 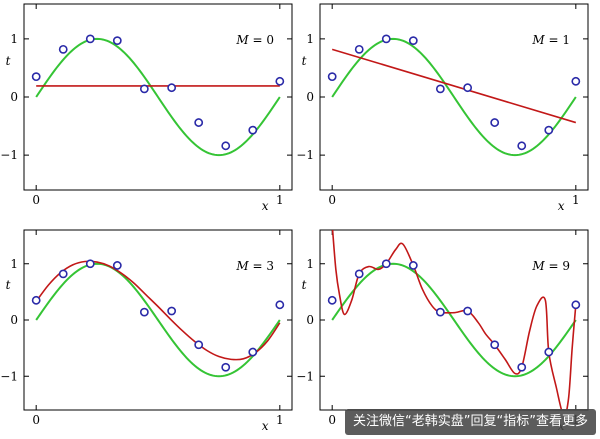 What do you see at coordinates (550, 40) in the screenshot?
I see `model-order-label: M = 1` at bounding box center [550, 40].